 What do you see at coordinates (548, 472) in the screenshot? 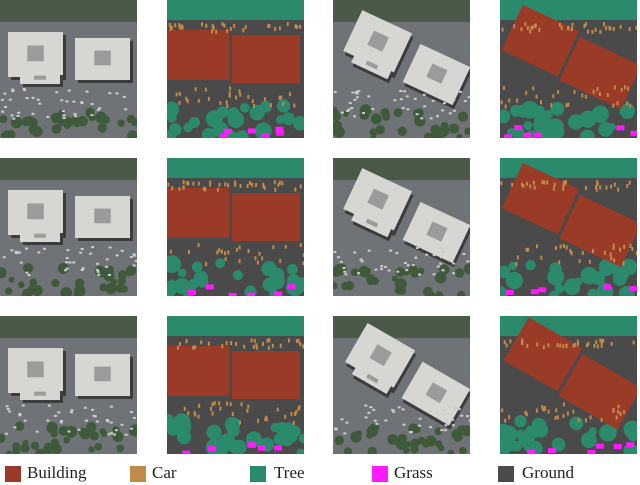
I see `legend-label: Ground` at bounding box center [548, 472].